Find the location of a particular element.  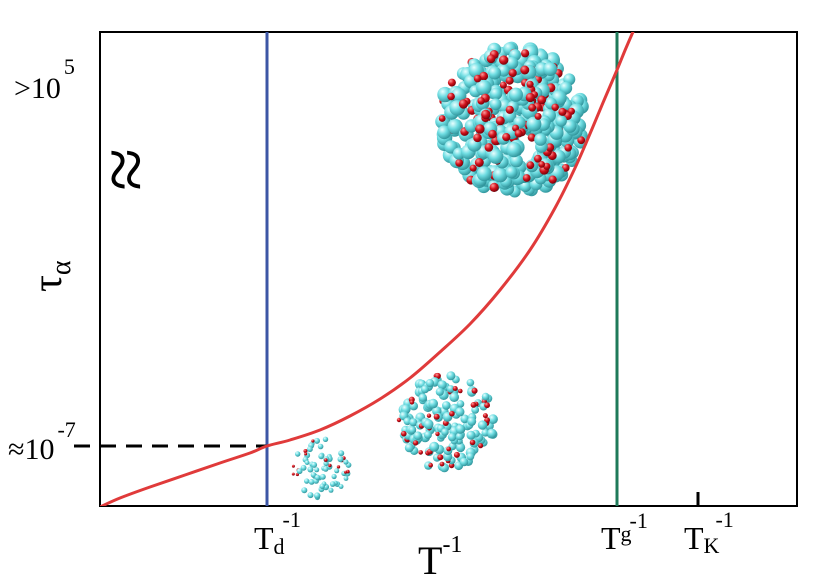

x-axis-label: T-1 is located at coordinates (440, 555).